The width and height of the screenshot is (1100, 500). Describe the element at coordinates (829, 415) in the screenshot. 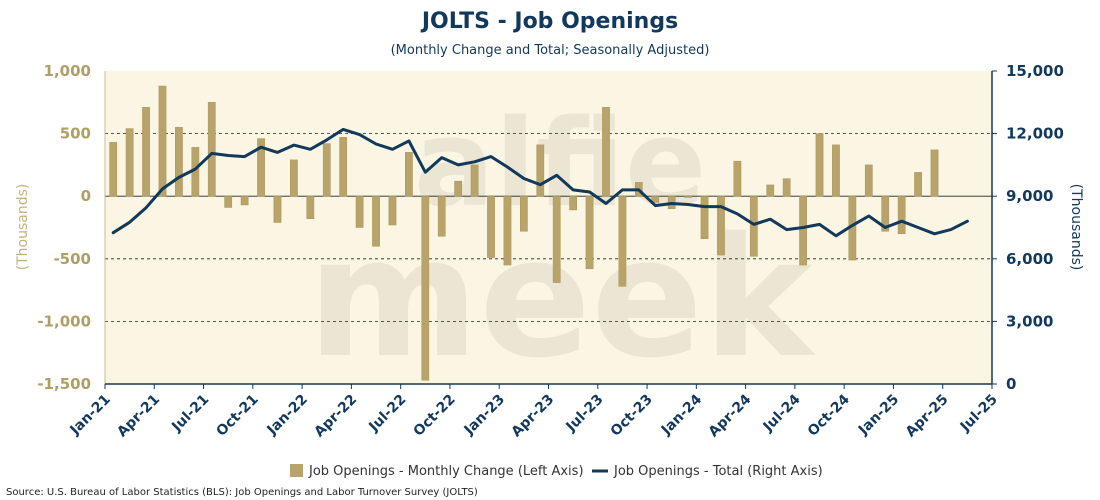

I see `x-tick-15: Oct-24` at that location.